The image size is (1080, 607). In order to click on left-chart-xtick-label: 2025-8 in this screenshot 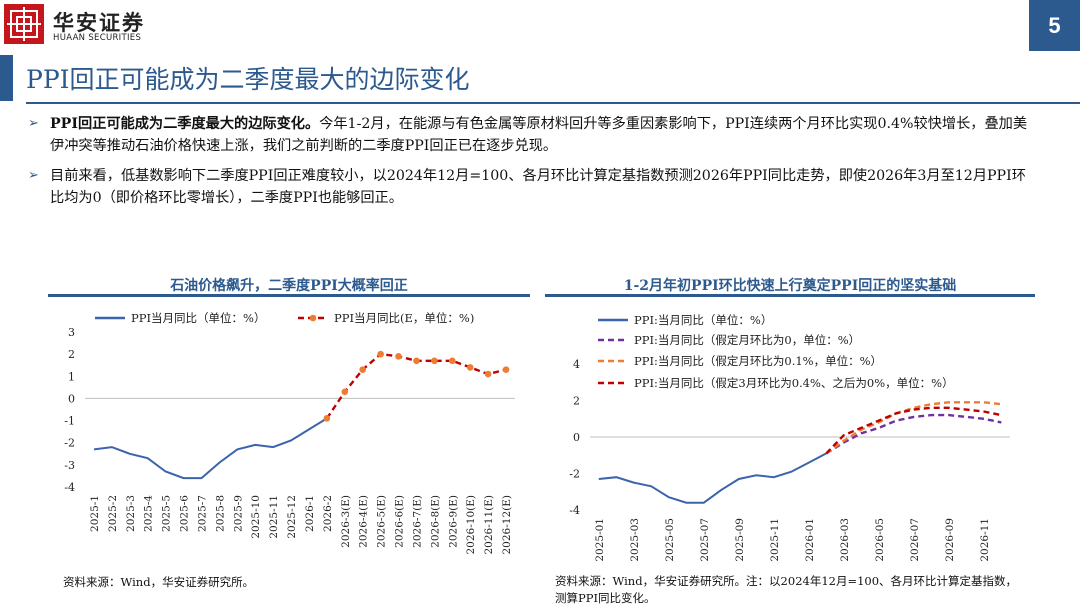, I will do `click(220, 513)`.